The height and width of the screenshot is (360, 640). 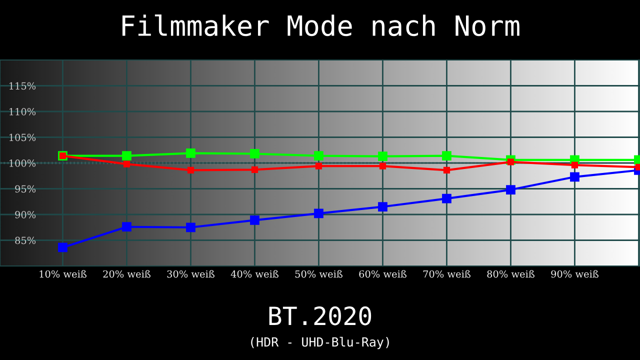 I want to click on x-tick-label: 90% weiß, so click(x=574, y=274).